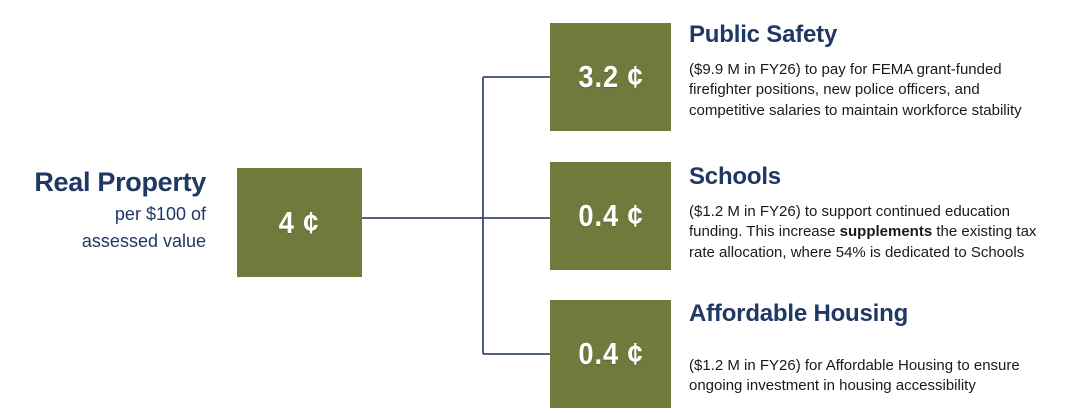 This screenshot has height=413, width=1088. I want to click on branch-rate-value: 3.2 ¢, so click(610, 76).